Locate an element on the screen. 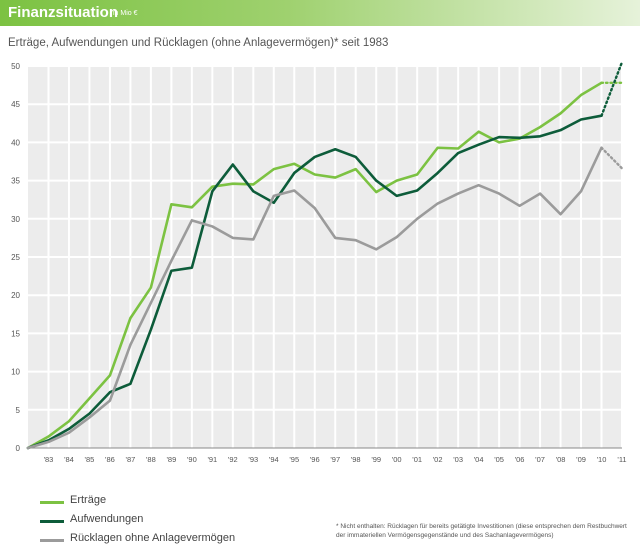  y-tick-label: 15 is located at coordinates (15, 333).